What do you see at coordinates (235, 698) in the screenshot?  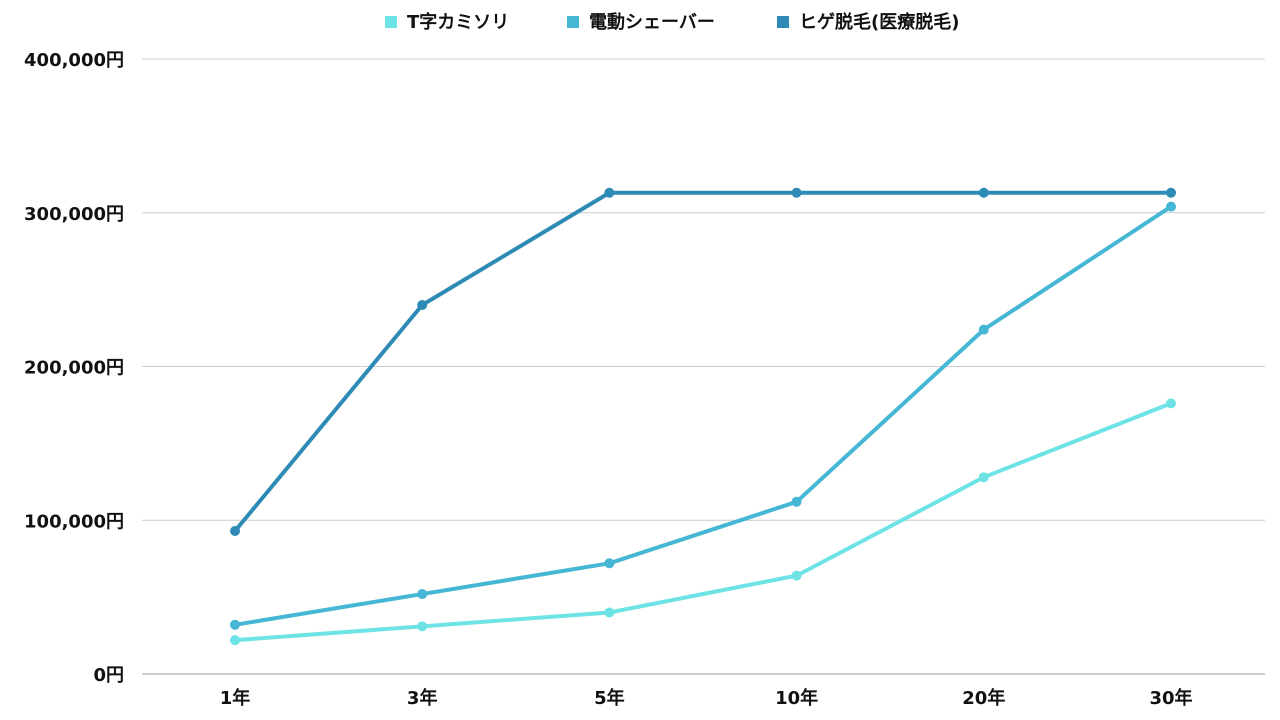 I see `x-tick-label: 1年` at bounding box center [235, 698].